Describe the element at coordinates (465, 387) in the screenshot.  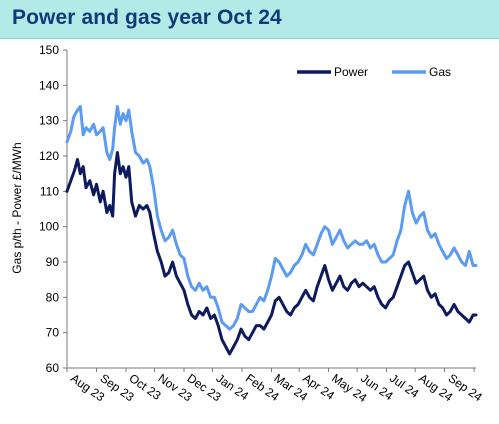
I see `x-tick-label: Sep 24` at that location.